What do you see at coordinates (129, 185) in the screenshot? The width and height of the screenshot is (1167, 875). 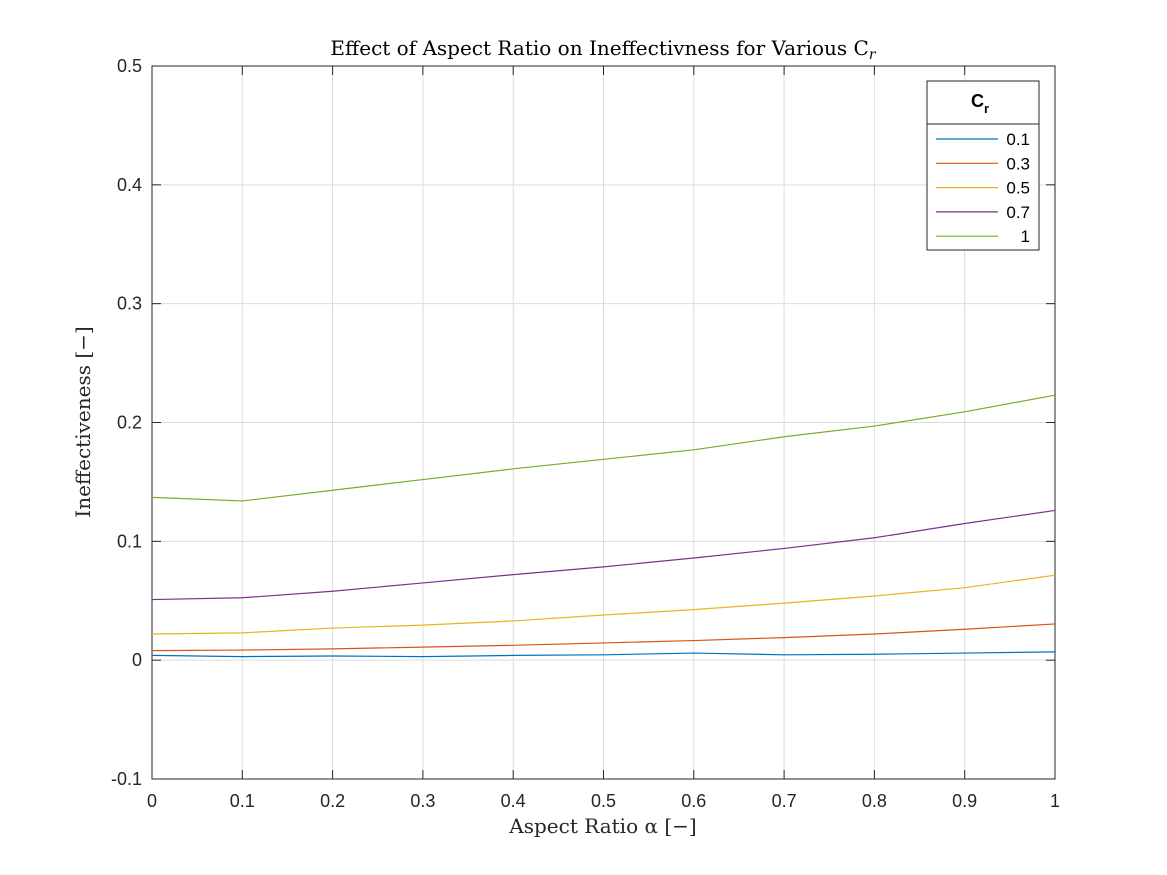 I see `y-tick-label: 0.4` at bounding box center [129, 185].